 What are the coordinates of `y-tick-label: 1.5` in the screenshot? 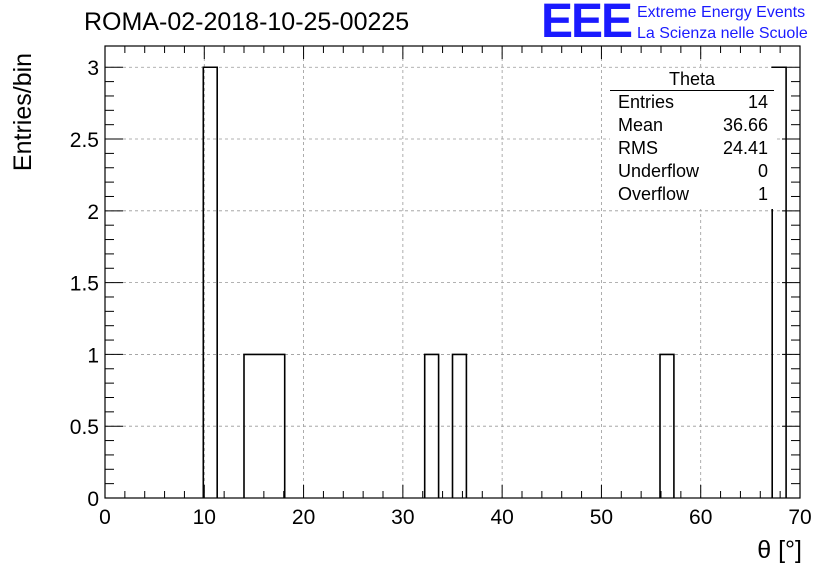 It's located at (84, 284).